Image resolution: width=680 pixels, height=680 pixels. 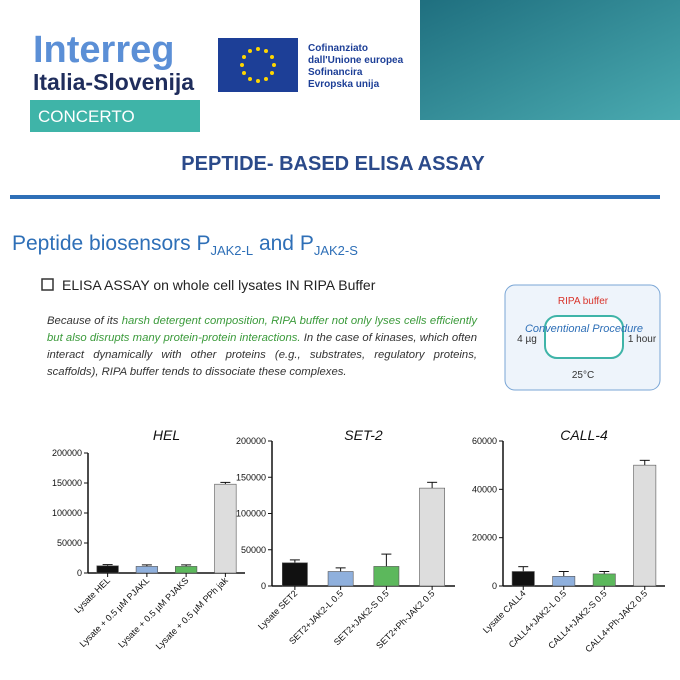 I want to click on diagram-title: RIPA buffer, so click(x=583, y=301).